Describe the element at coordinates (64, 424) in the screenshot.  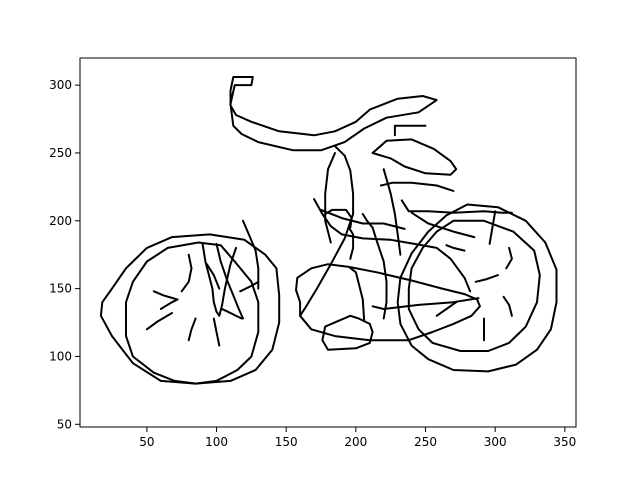
I see `y-tick-label: 50` at that location.